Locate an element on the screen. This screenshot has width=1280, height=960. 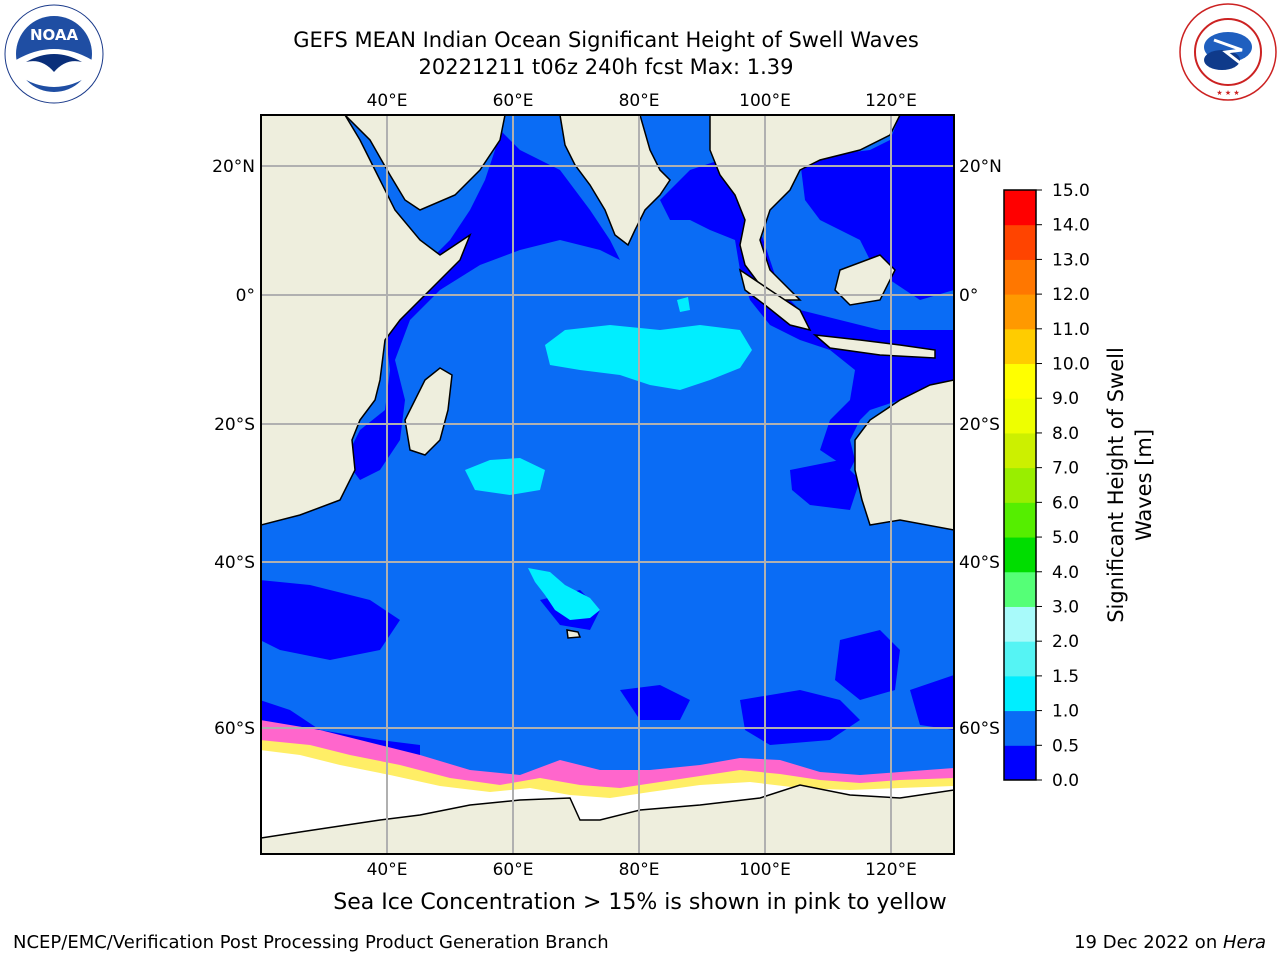
colorbar-tick-label: 10.0 is located at coordinates (1071, 365).